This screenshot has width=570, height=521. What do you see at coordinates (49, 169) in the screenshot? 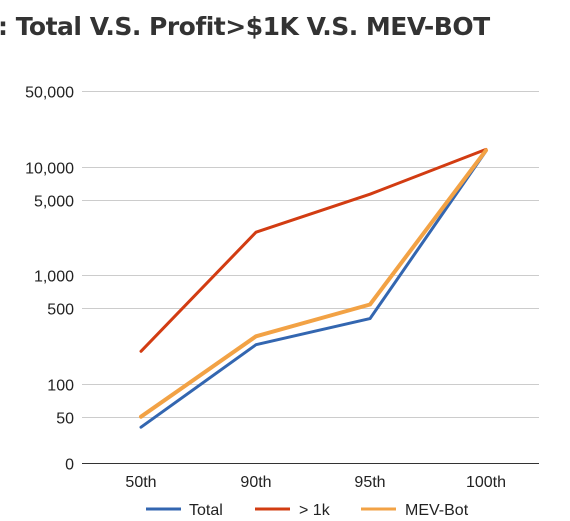
I see `y-tick-label: 10,000` at bounding box center [49, 169].